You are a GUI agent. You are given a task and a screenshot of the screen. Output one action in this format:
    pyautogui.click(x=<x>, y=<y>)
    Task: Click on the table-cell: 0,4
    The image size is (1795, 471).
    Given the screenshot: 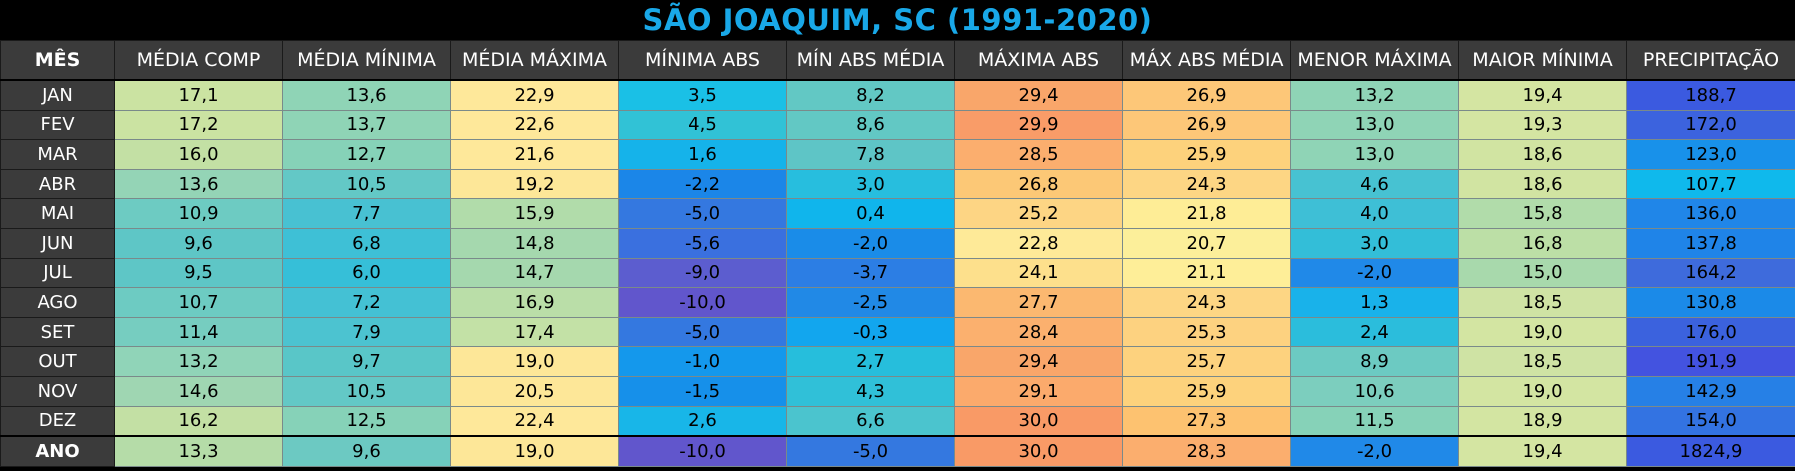 What is the action you would take?
    pyautogui.click(x=870, y=213)
    